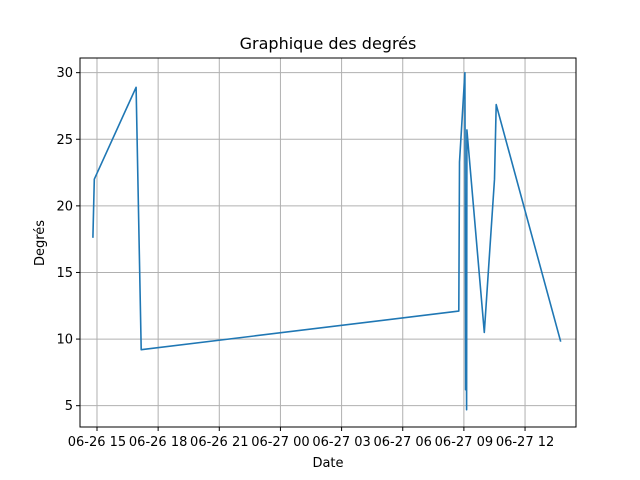 Image resolution: width=640 pixels, height=480 pixels. What do you see at coordinates (403, 442) in the screenshot?
I see `x-tick-label: 06-27 06` at bounding box center [403, 442].